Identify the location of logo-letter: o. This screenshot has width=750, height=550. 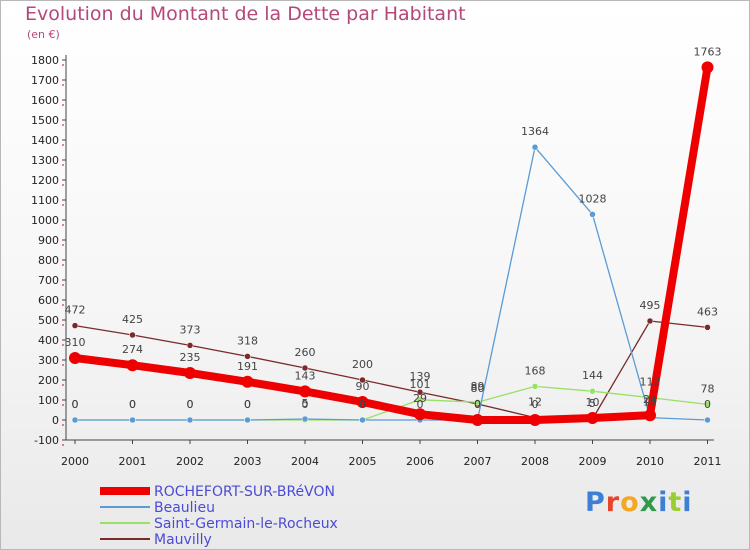
(630, 502).